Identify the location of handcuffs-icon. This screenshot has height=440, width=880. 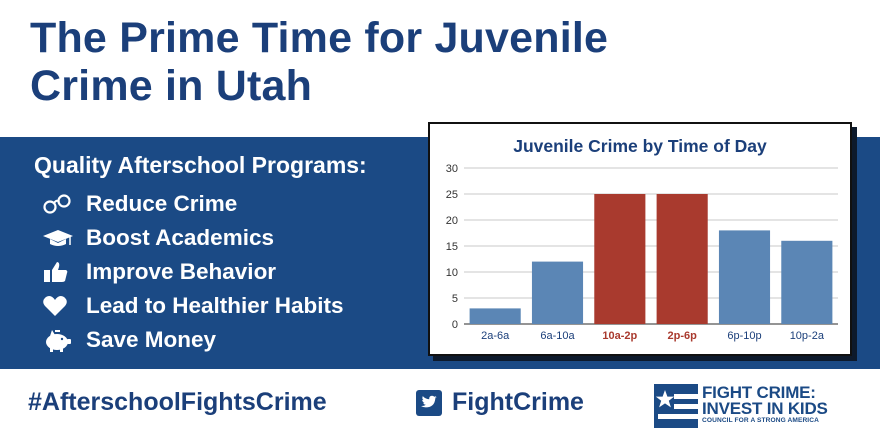
(59, 204).